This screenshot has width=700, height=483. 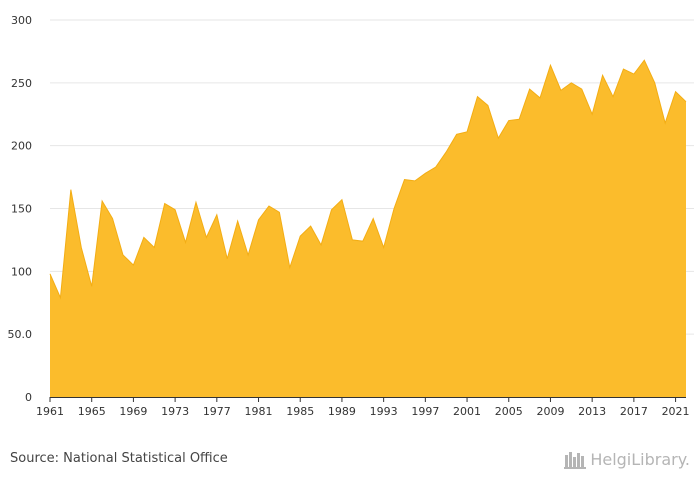 What do you see at coordinates (342, 411) in the screenshot?
I see `x-tick-label: 1989` at bounding box center [342, 411].